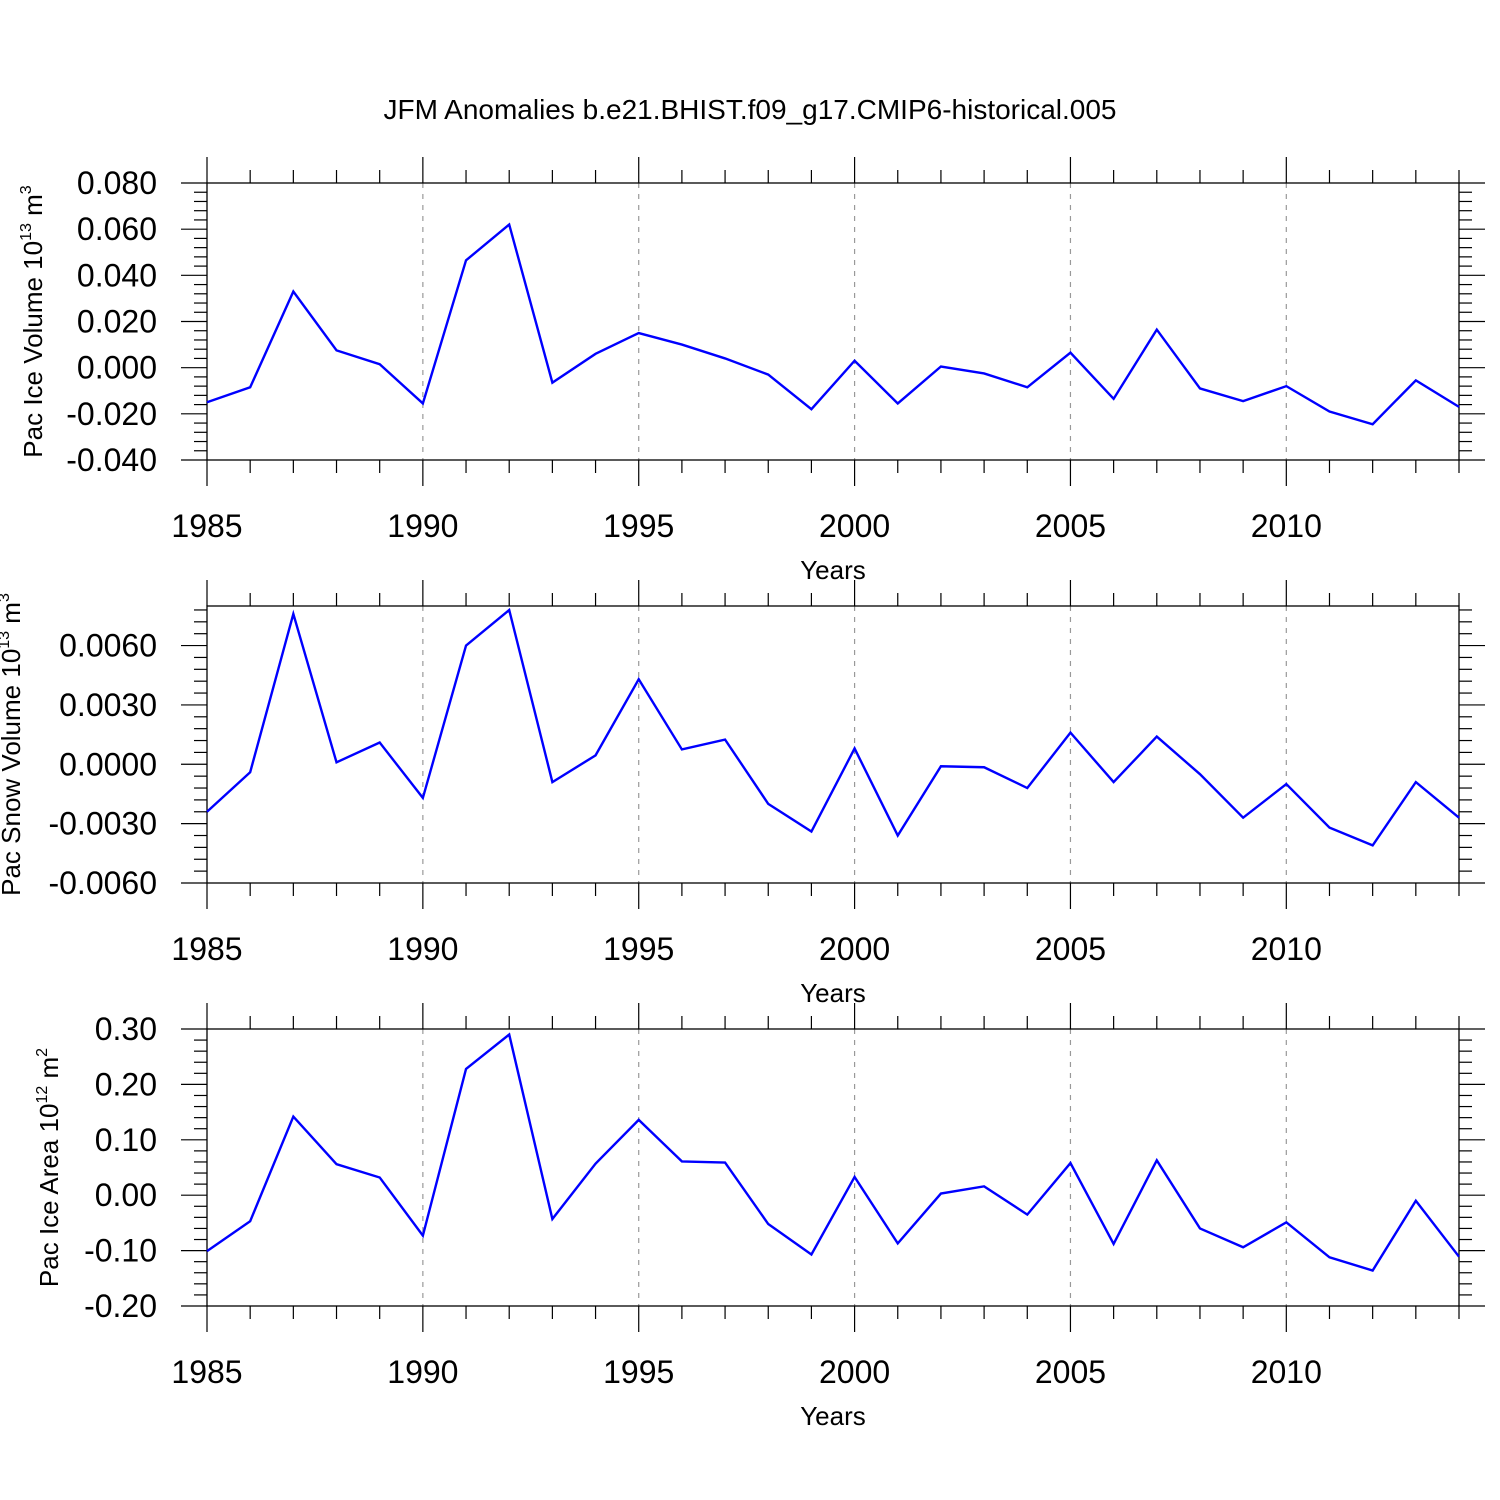  Describe the element at coordinates (833, 1152) in the screenshot. I see `series-line-ice-area` at that location.